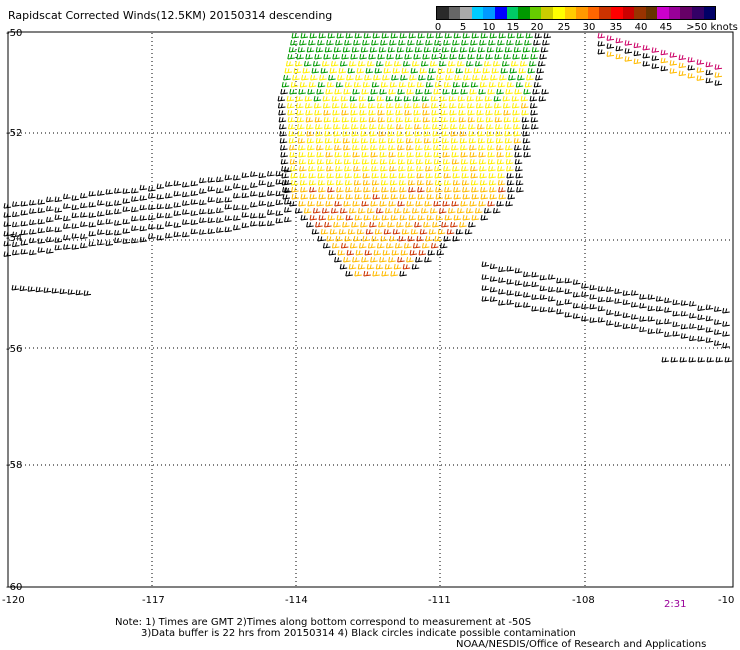 The width and height of the screenshot is (740, 650). Describe the element at coordinates (14, 133) in the screenshot. I see `lat-label: -52` at that location.